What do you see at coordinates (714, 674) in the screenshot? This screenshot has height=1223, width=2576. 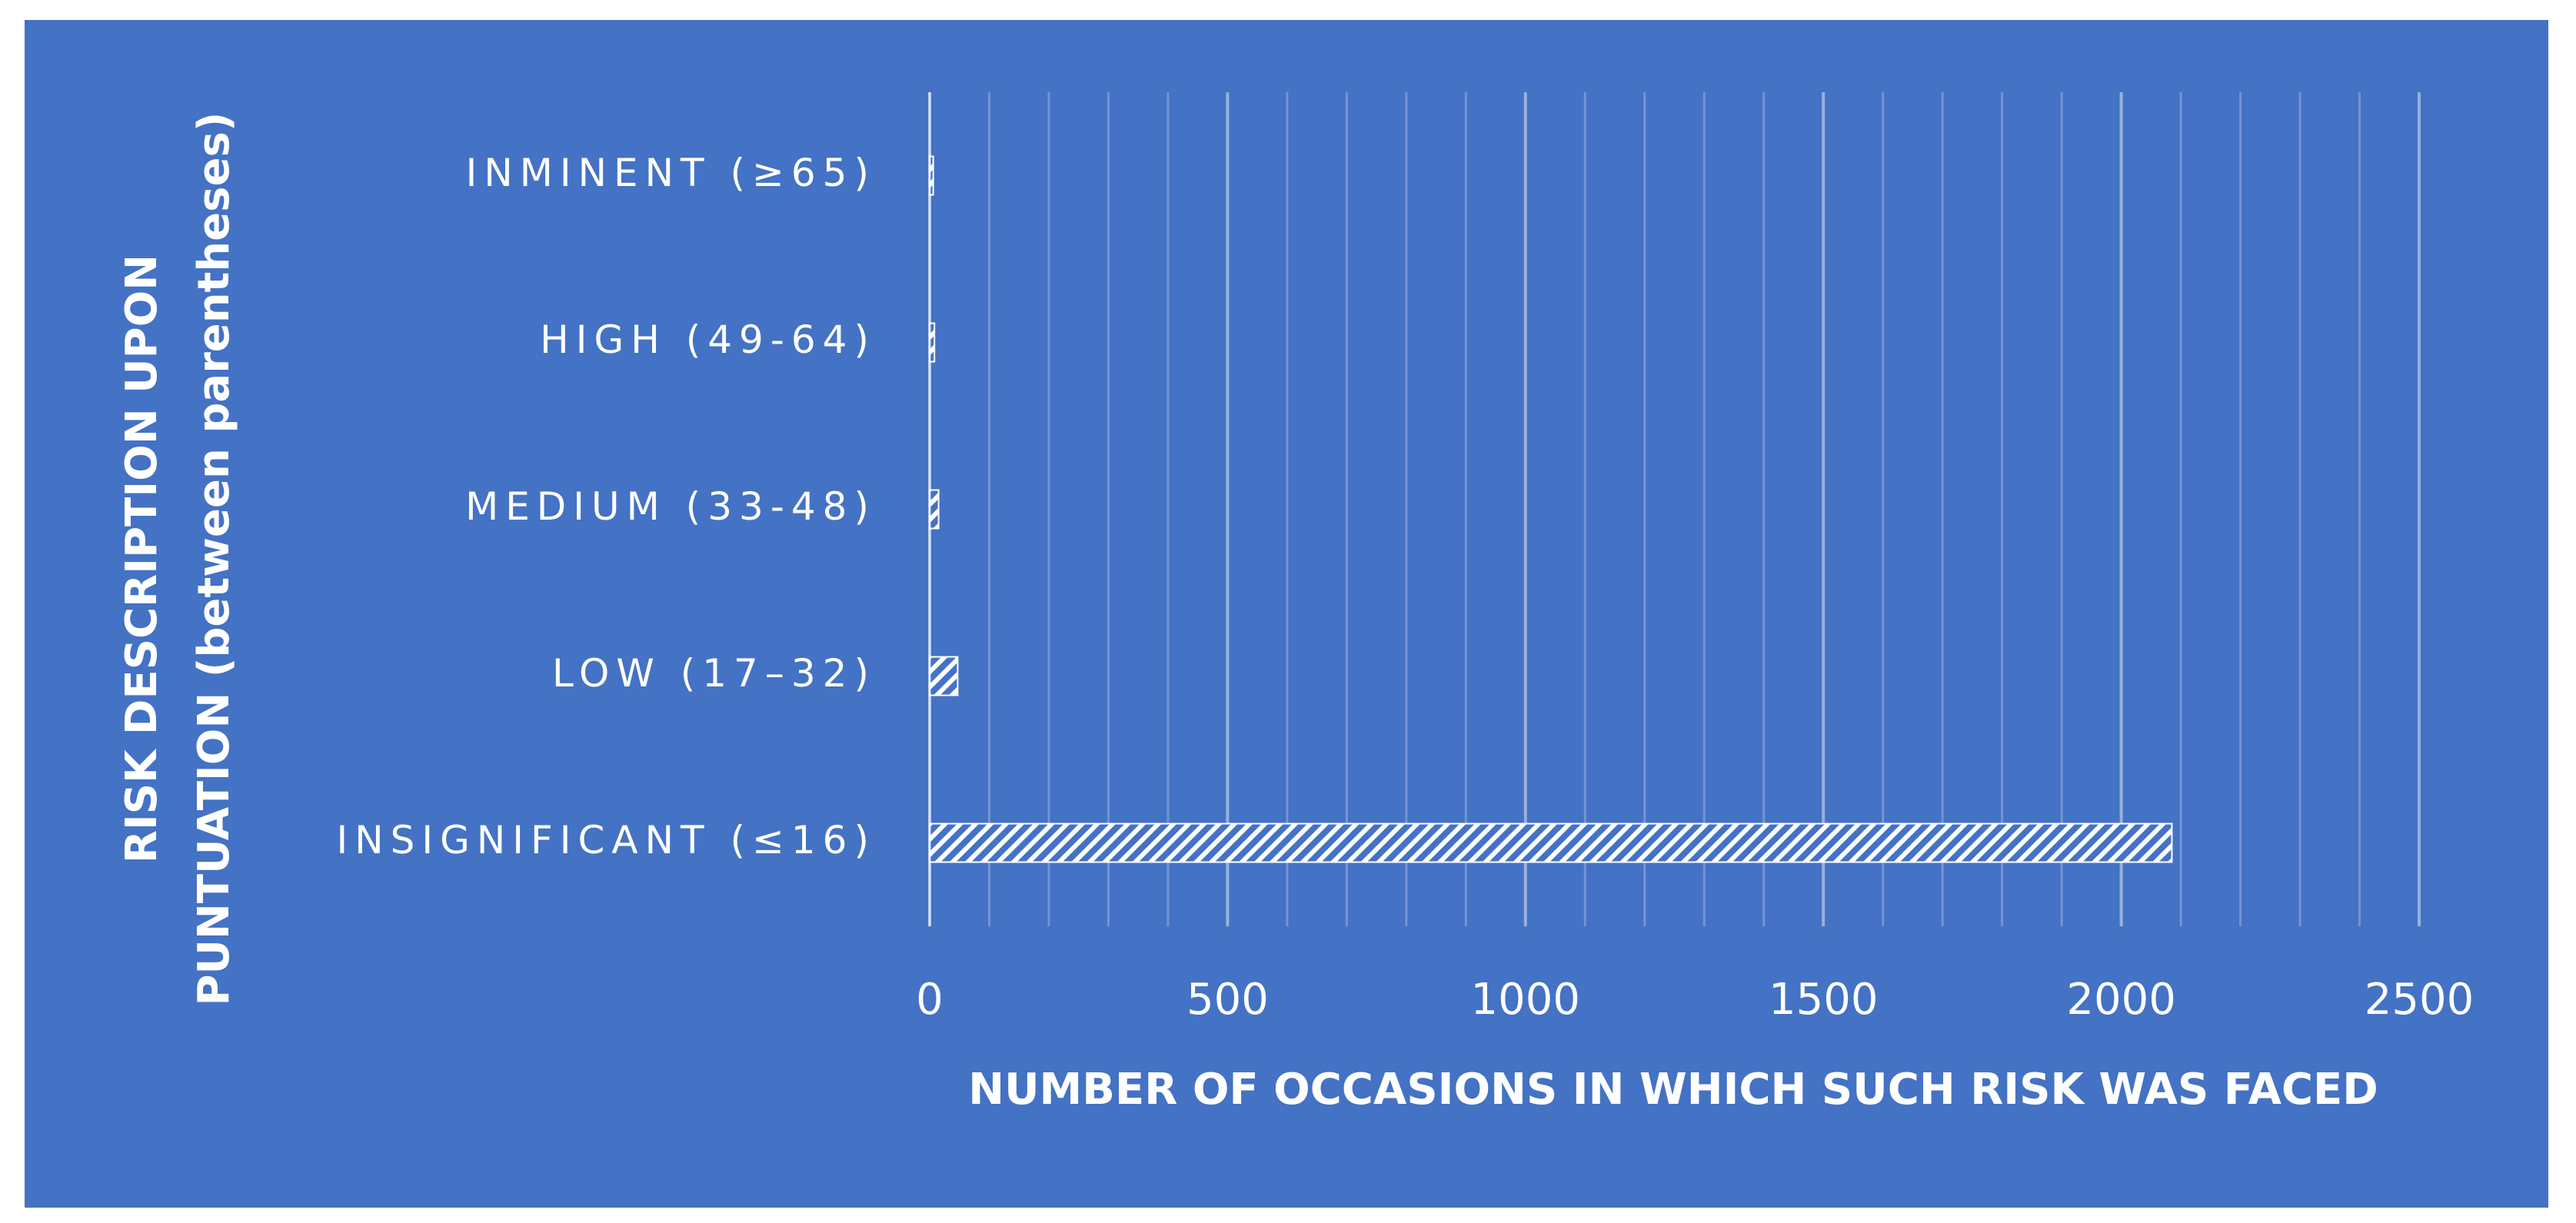 I see `y-tick-label: LOW (17–32)` at bounding box center [714, 674].